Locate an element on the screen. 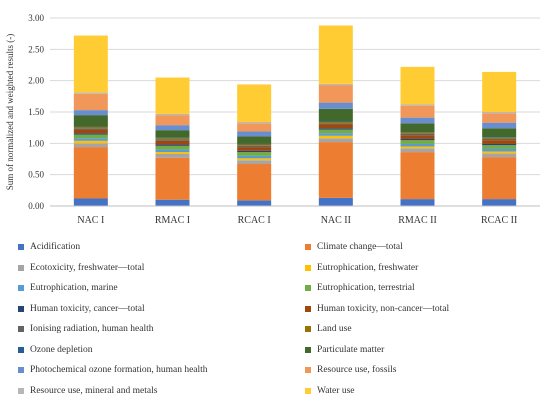 The width and height of the screenshot is (550, 403). legend-label: Eutrophication, marine is located at coordinates (74, 288).